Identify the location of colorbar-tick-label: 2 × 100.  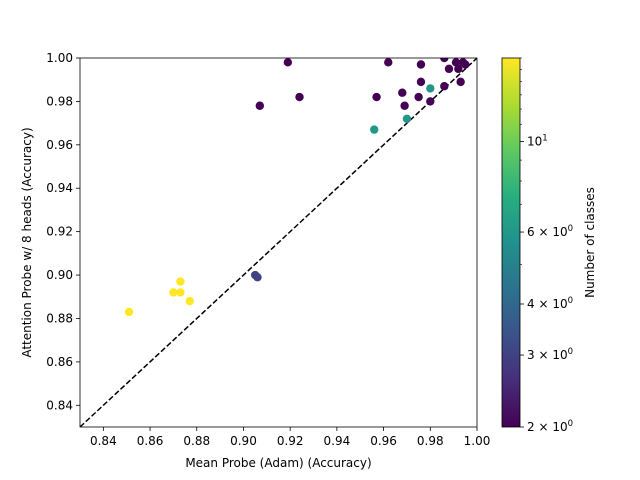
(550, 426).